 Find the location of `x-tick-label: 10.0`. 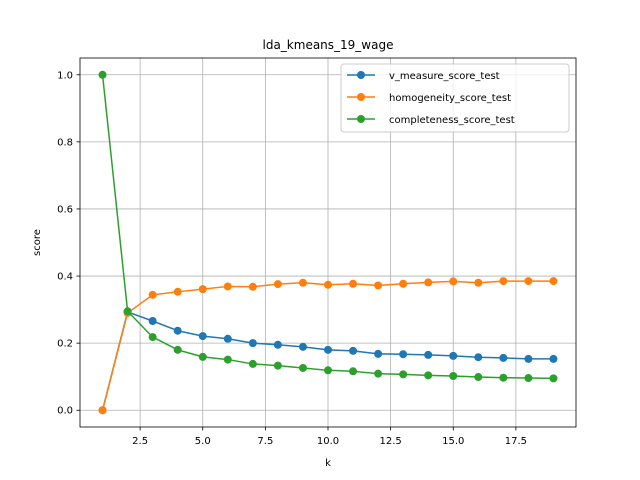

x-tick-label: 10.0 is located at coordinates (328, 441).